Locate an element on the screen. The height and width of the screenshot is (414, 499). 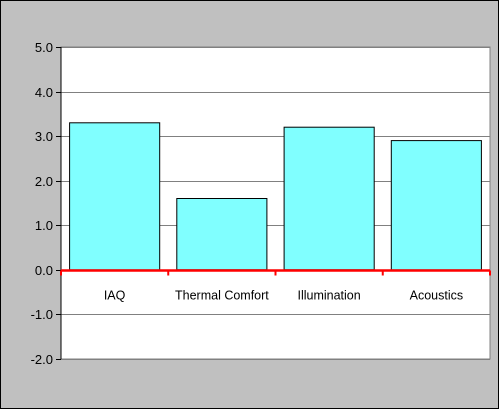
y-tick-label: 4.0 is located at coordinates (44, 92).